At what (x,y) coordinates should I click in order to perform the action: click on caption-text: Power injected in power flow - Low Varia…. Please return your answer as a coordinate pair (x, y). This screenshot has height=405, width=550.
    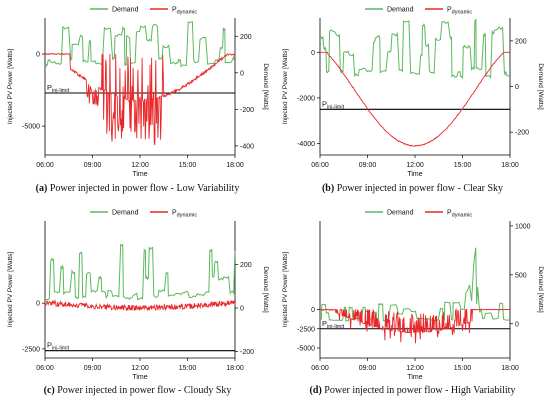
    Looking at the image, I should click on (144, 188).